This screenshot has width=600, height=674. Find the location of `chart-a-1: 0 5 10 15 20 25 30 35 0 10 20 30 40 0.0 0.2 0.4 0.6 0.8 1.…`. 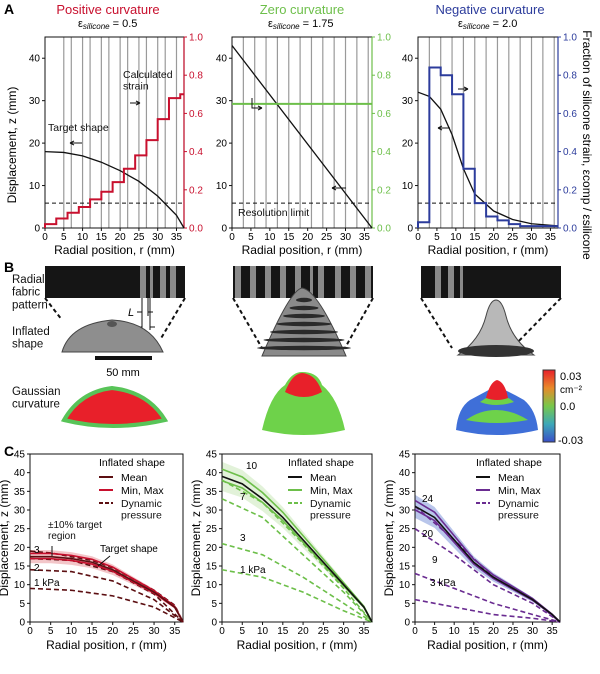

chart-a-1: 0 5 10 15 20 25 30 35 0 10 20 30 40 0.0 0.2 0.4 0.6 0.8 1.… is located at coordinates (303, 145).